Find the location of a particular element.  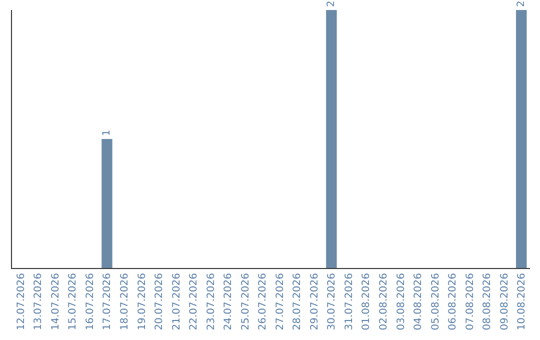

x-tick-label: 04.08.2026 is located at coordinates (418, 301).